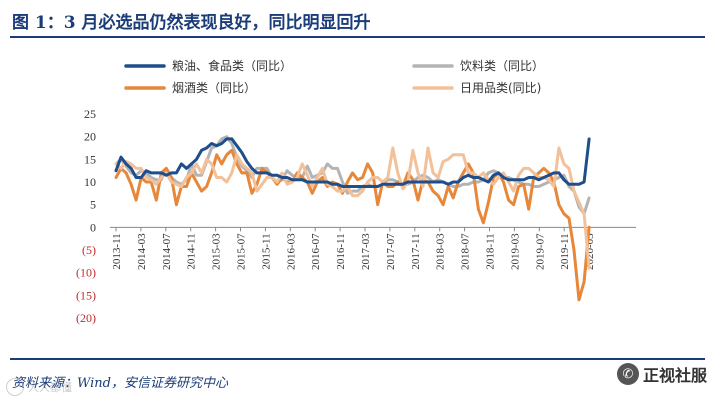 The image size is (719, 404). What do you see at coordinates (565, 251) in the screenshot?
I see `x-tick-label: 2019-11` at bounding box center [565, 251].